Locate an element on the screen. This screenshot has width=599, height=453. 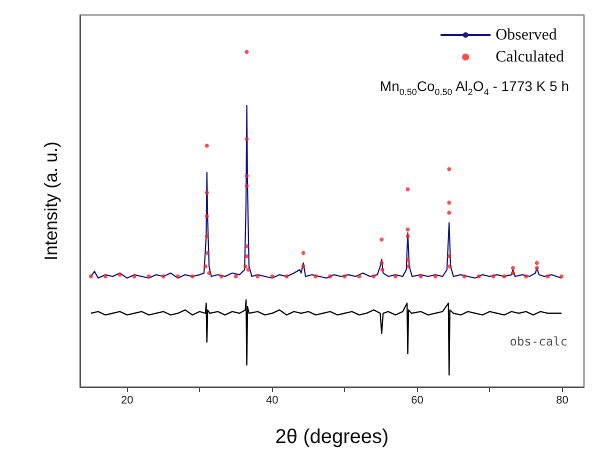
legend-label: Observed is located at coordinates (526, 35).